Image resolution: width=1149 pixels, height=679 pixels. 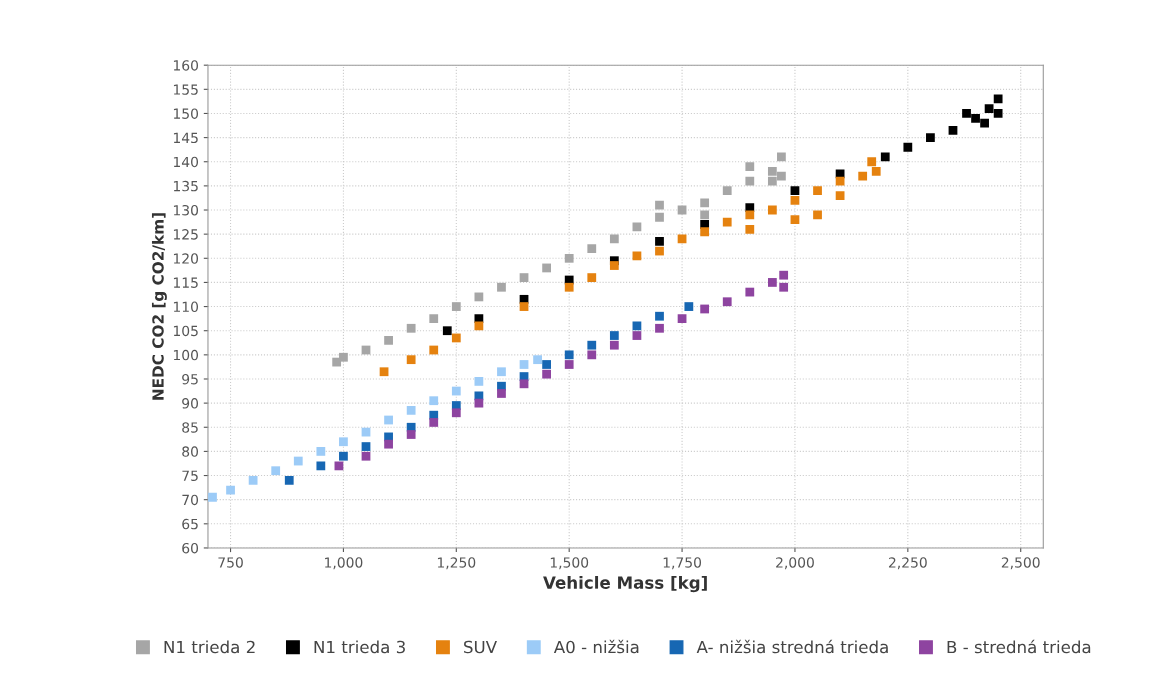 I want to click on x-tick-label: 1,750, so click(x=682, y=563).